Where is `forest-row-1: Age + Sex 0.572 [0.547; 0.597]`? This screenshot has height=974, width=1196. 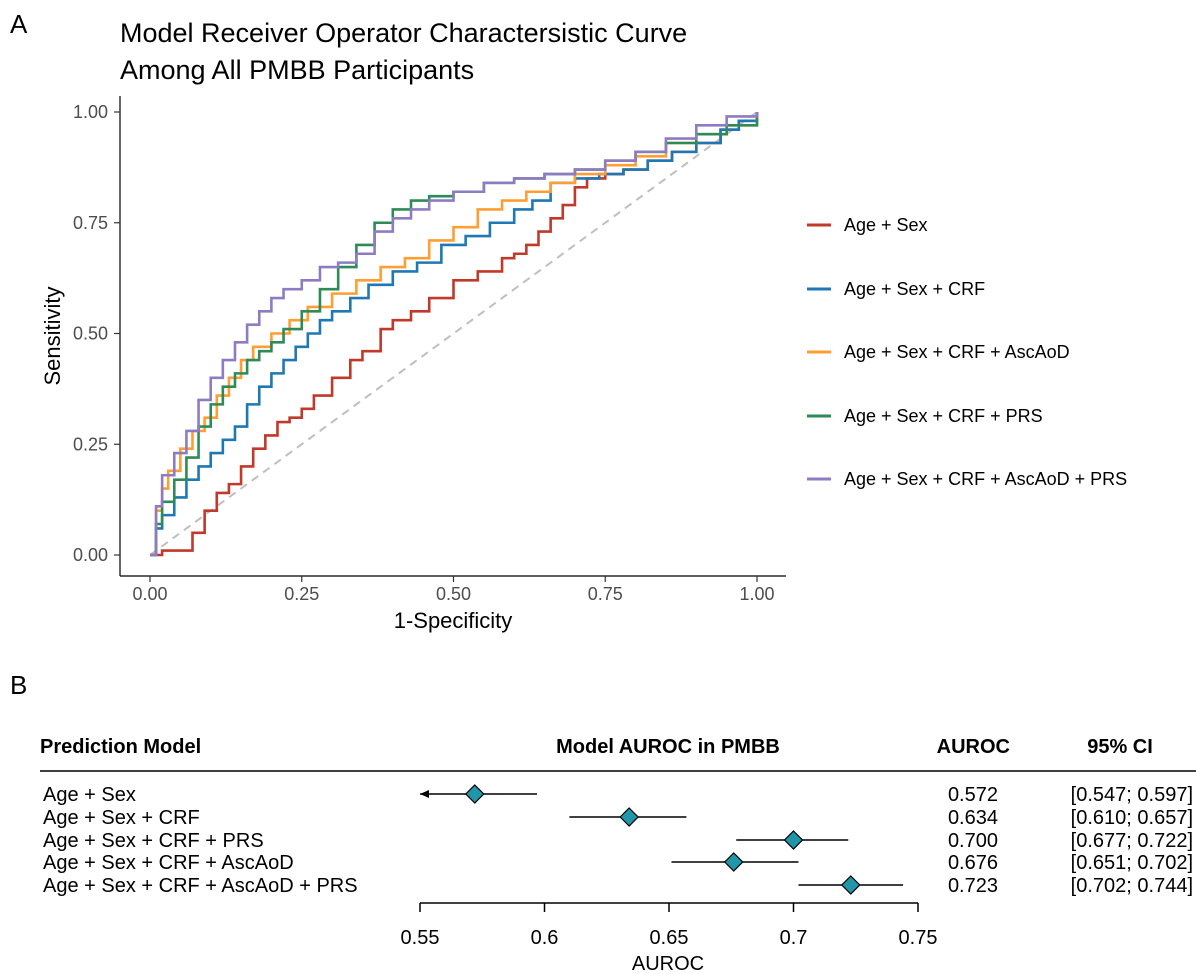
forest-row-1: Age + Sex 0.572 [0.547; 0.597] is located at coordinates (618, 795).